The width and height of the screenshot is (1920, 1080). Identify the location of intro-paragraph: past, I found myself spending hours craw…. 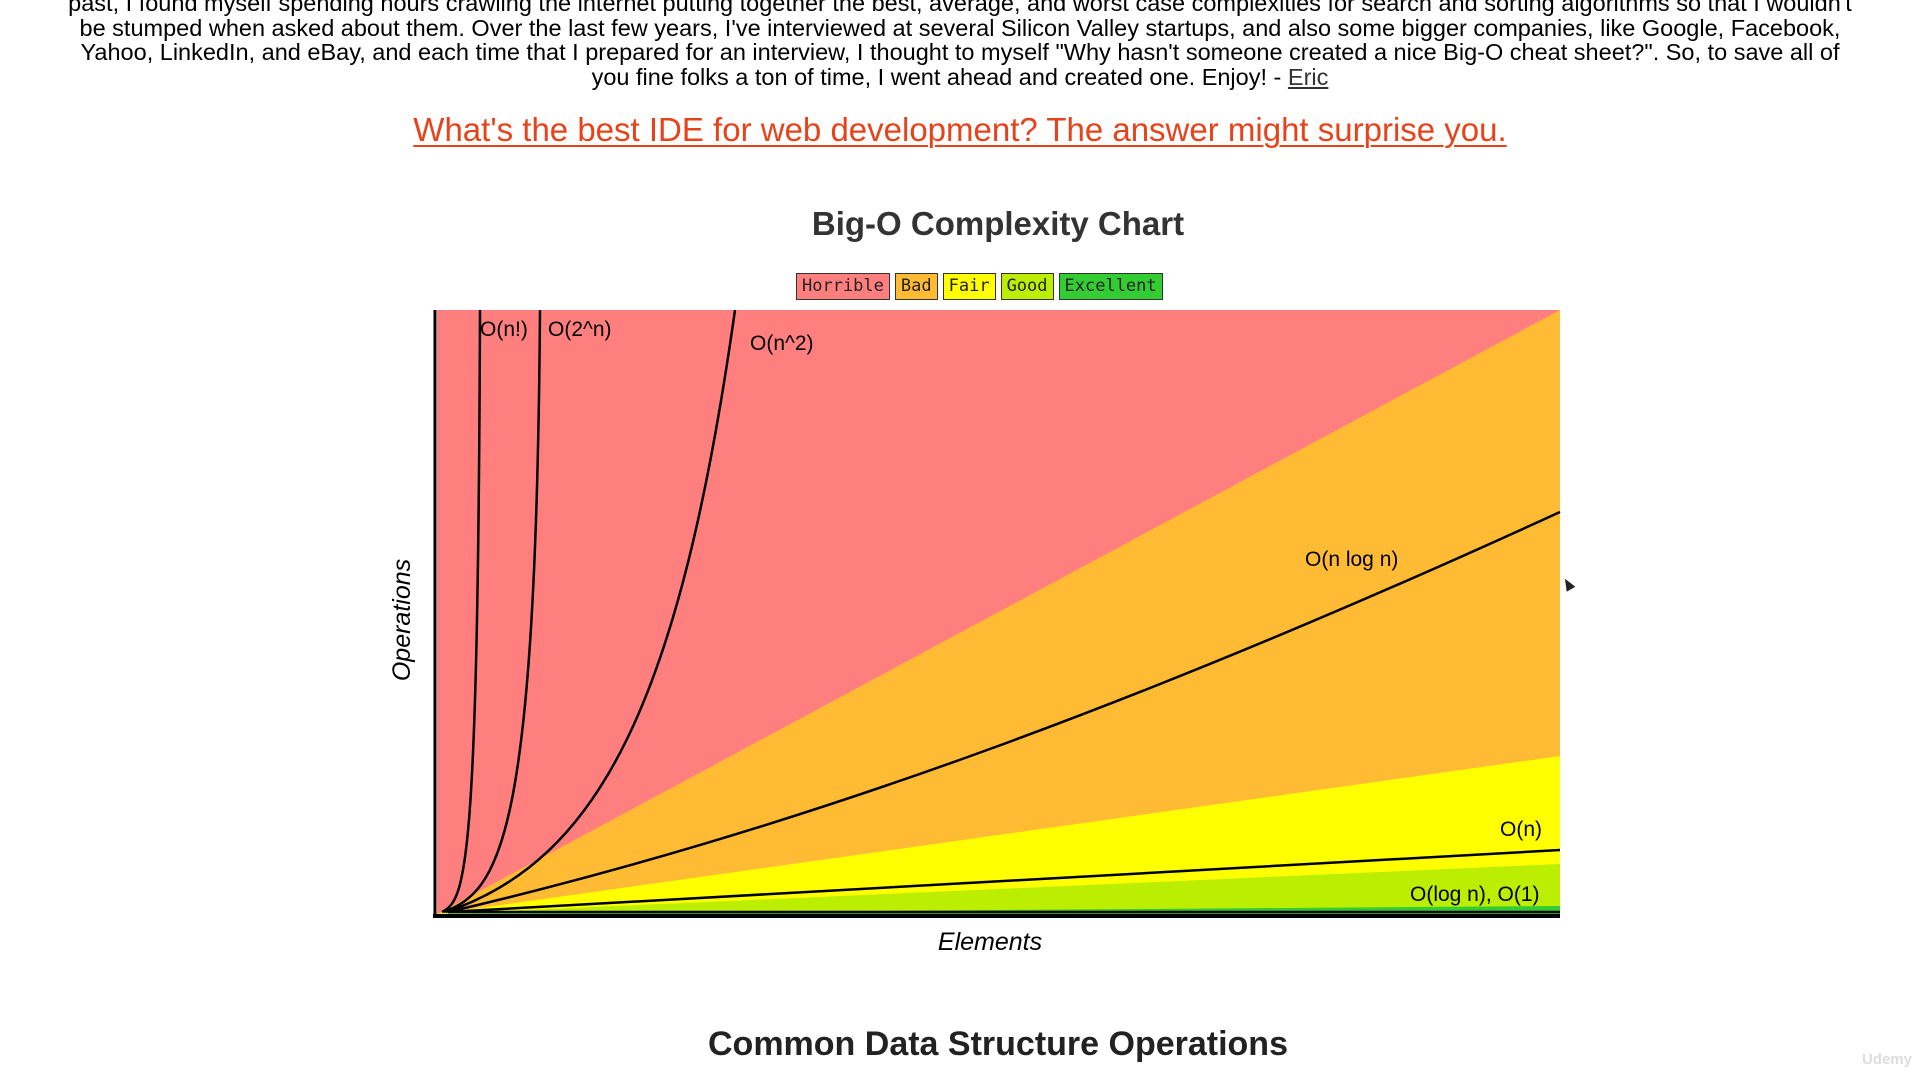
(960, 44).